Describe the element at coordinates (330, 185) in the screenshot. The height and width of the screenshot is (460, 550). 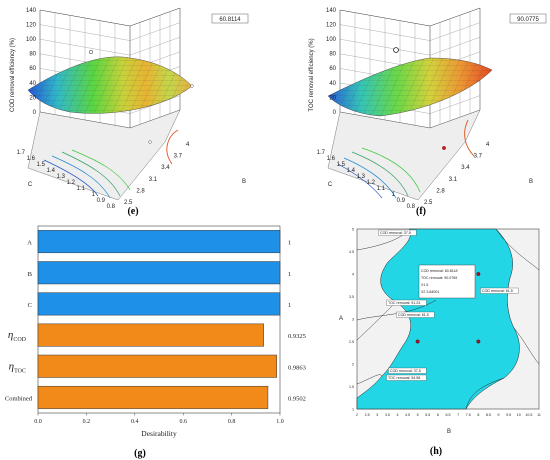
I see `panel-f-y-axis-label: C` at that location.